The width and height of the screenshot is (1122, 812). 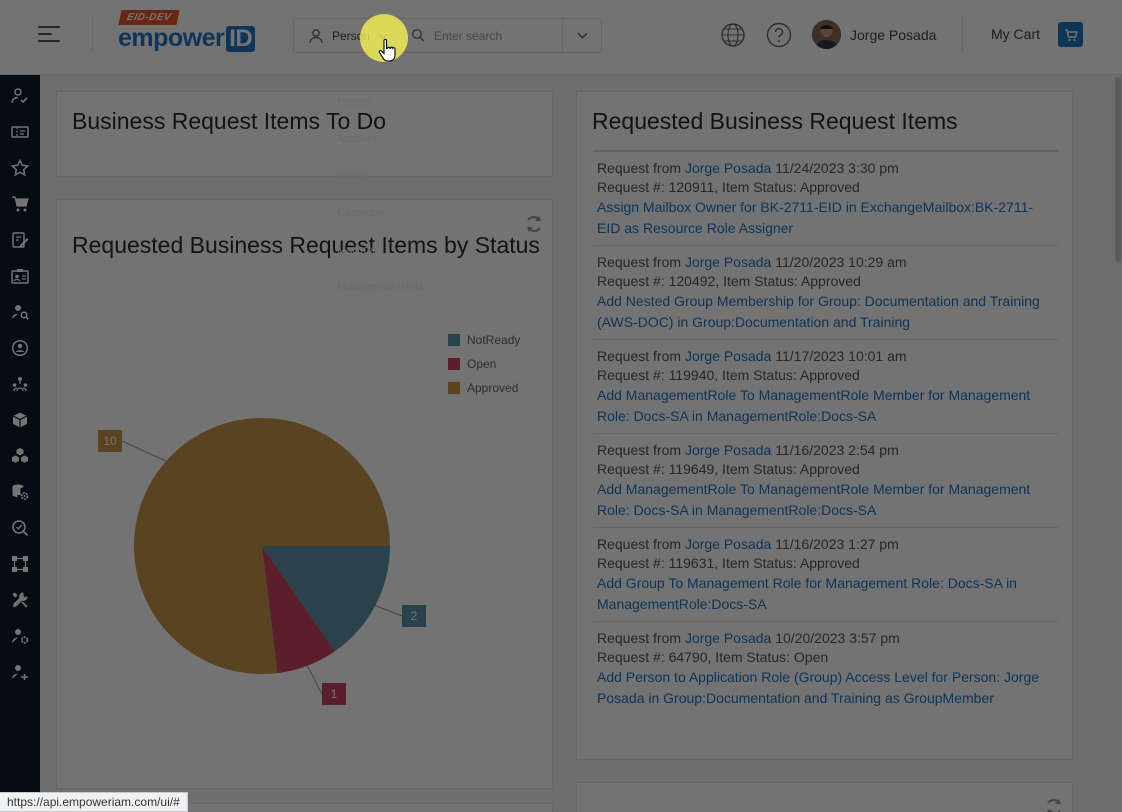 What do you see at coordinates (728, 375) in the screenshot?
I see `request-detail: Request #: 119940, Item Status: Approved` at bounding box center [728, 375].